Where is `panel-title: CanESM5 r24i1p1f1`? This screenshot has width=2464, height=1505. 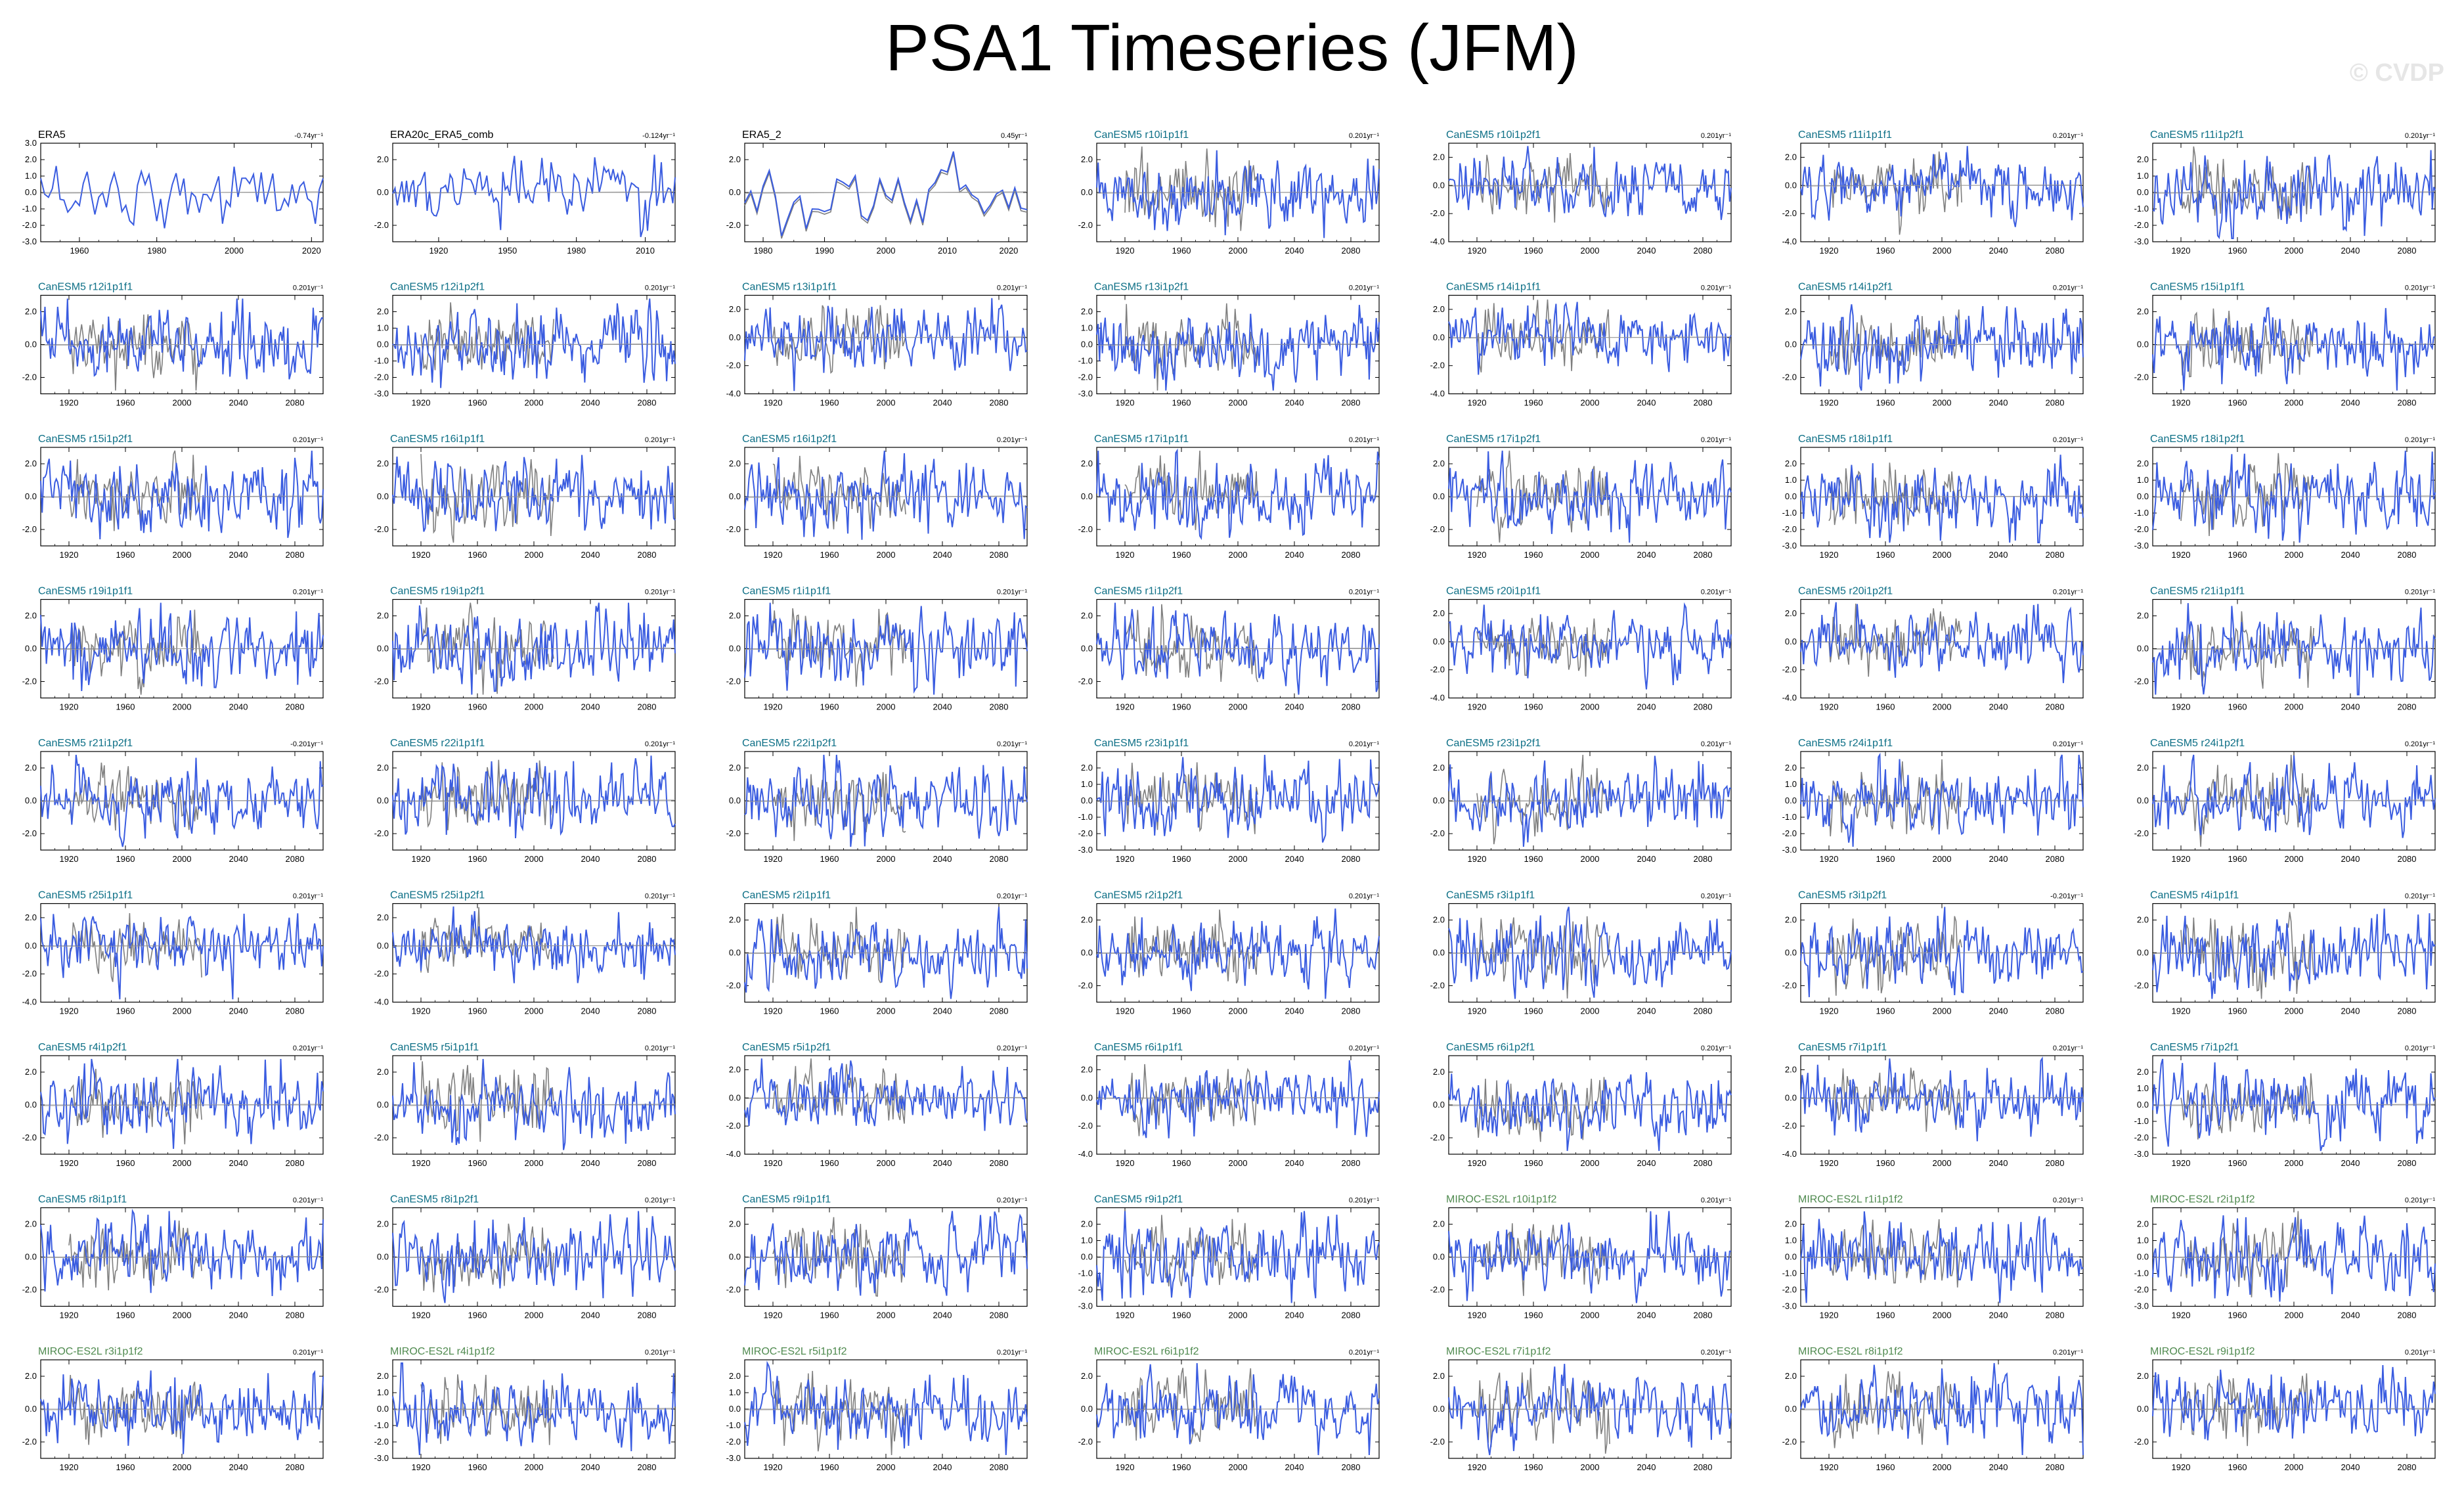 panel-title: CanESM5 r24i1p1f1 is located at coordinates (1846, 744).